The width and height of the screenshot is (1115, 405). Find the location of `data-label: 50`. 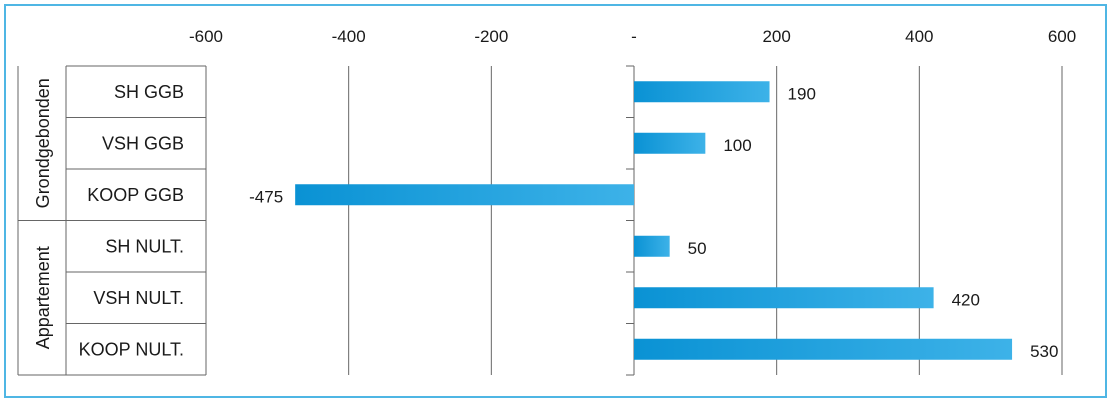

data-label: 50 is located at coordinates (697, 248).